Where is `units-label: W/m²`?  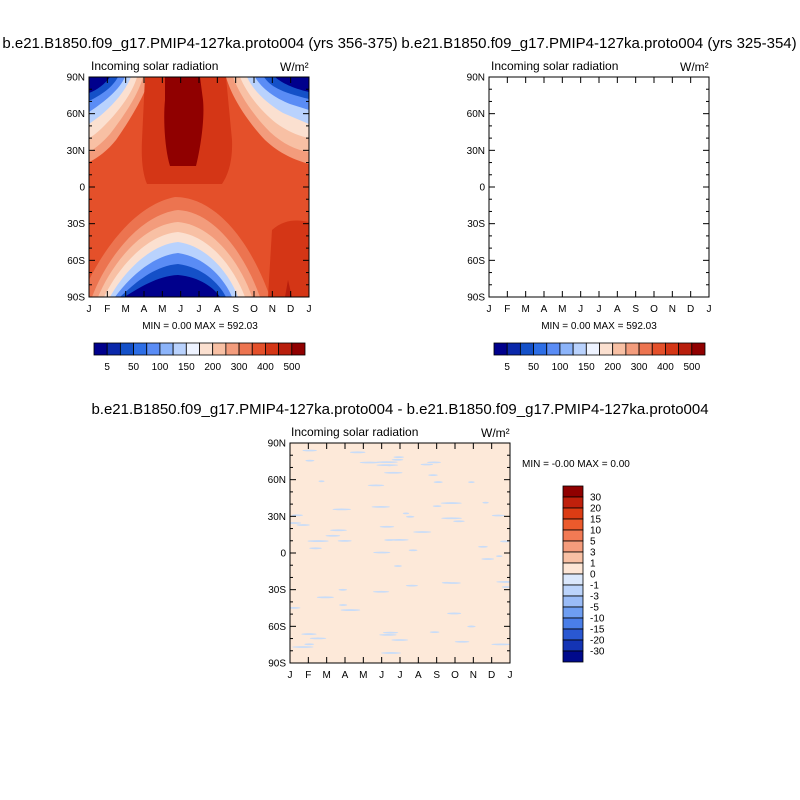 units-label: W/m² is located at coordinates (294, 67).